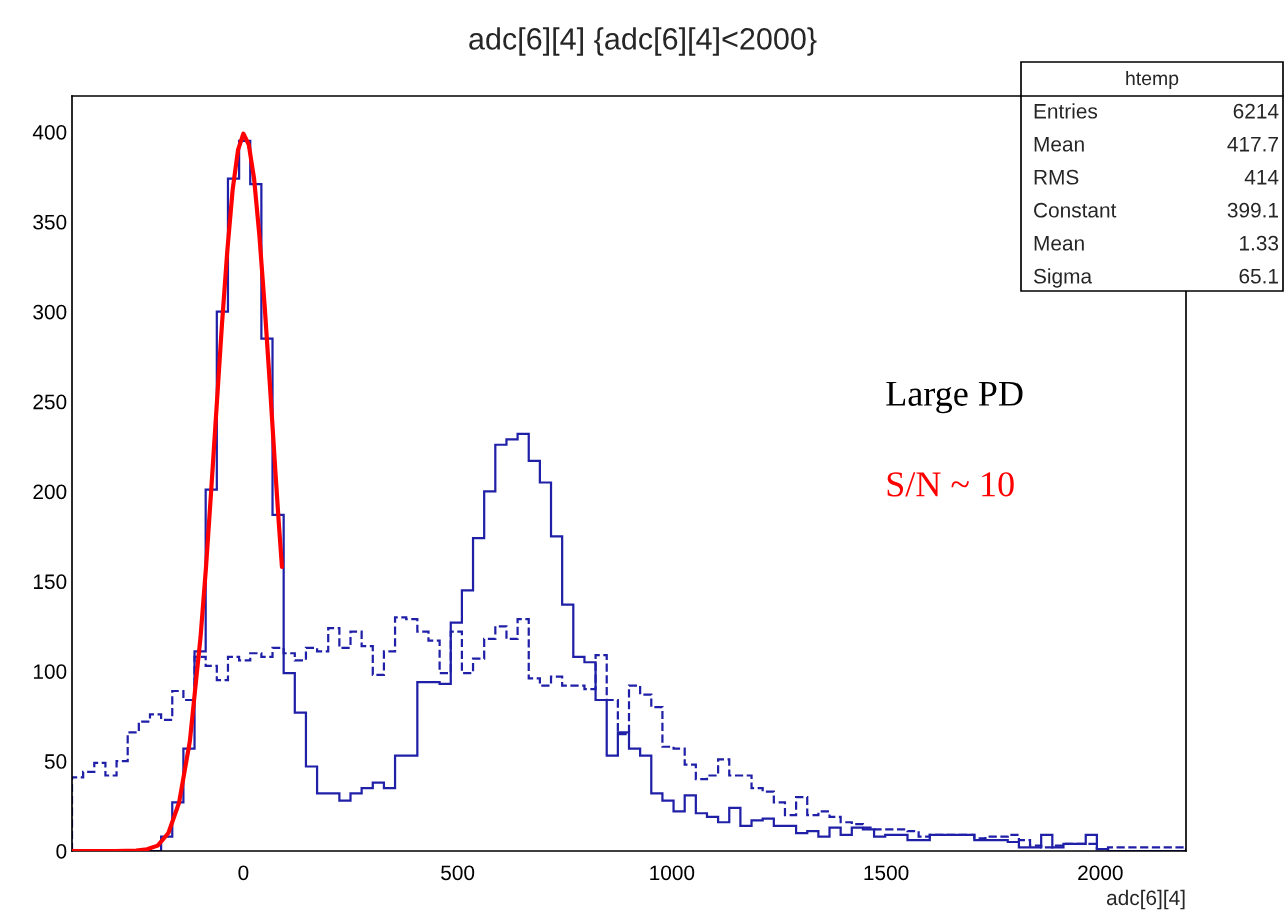  Describe the element at coordinates (1145, 899) in the screenshot. I see `x-axis-title: adc[6][4]` at that location.